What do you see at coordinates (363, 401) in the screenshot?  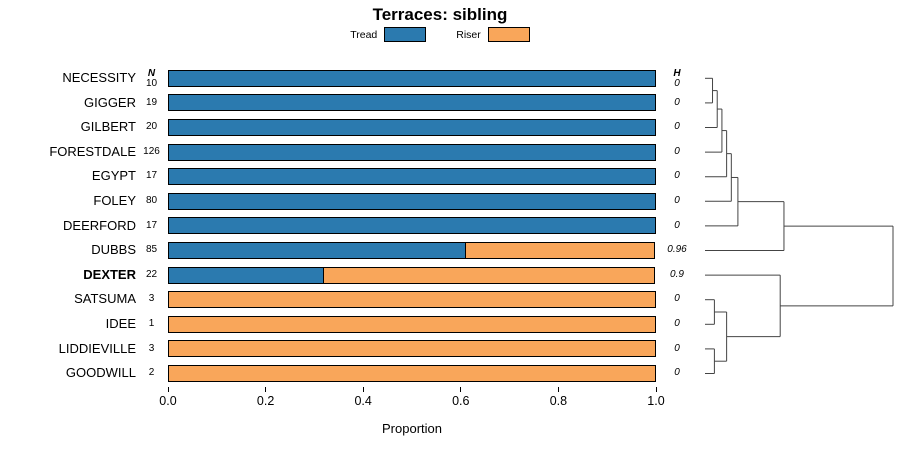 I see `x-axis-tick-label: 0.4` at bounding box center [363, 401].